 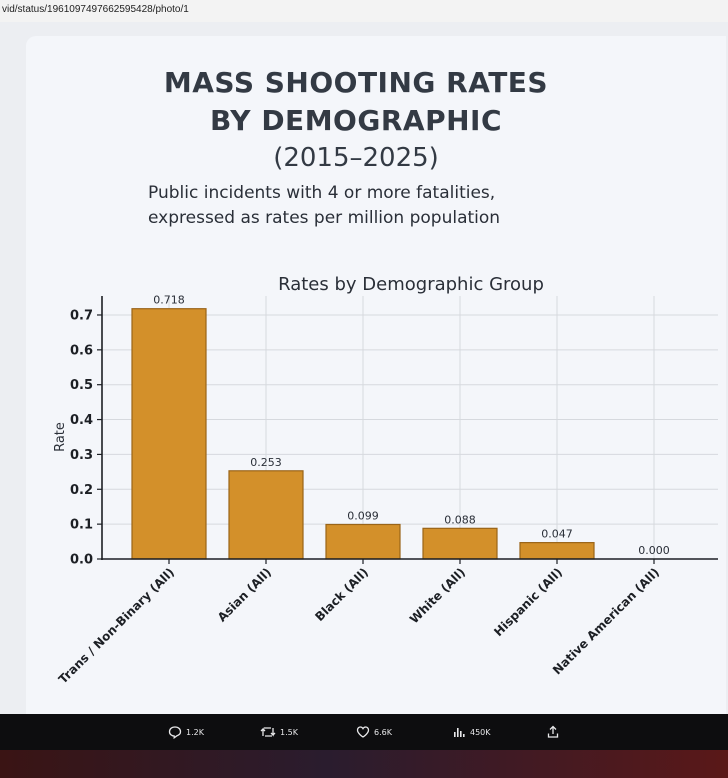 What do you see at coordinates (81, 560) in the screenshot?
I see `y-tick-label-0: 0.0` at bounding box center [81, 560].